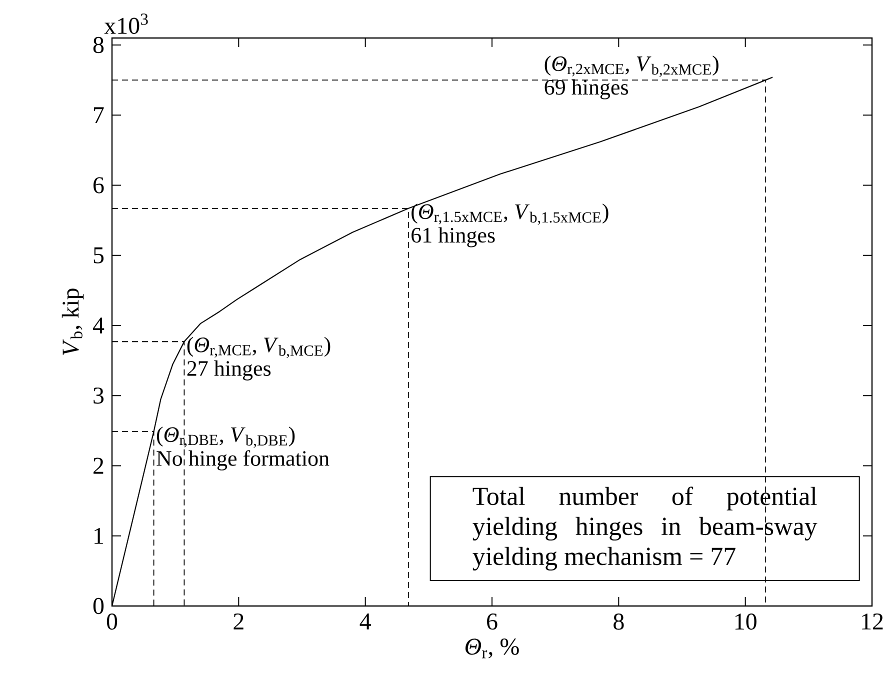 This screenshot has height=696, width=893. What do you see at coordinates (453, 237) in the screenshot?
I see `annotation: 61 hinges` at bounding box center [453, 237].